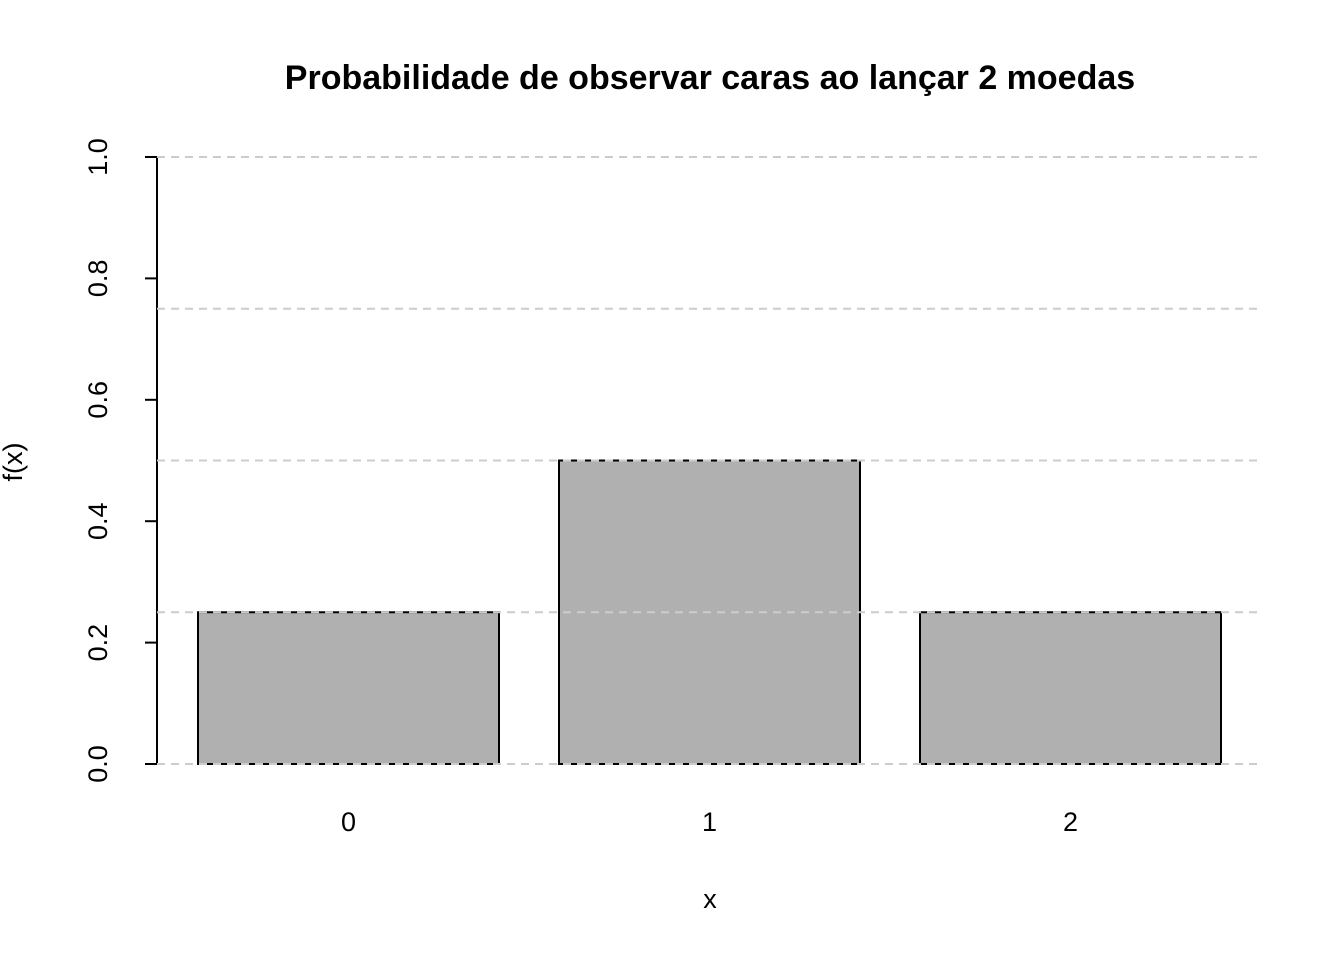  What do you see at coordinates (710, 899) in the screenshot?
I see `x-axis-label: x` at bounding box center [710, 899].